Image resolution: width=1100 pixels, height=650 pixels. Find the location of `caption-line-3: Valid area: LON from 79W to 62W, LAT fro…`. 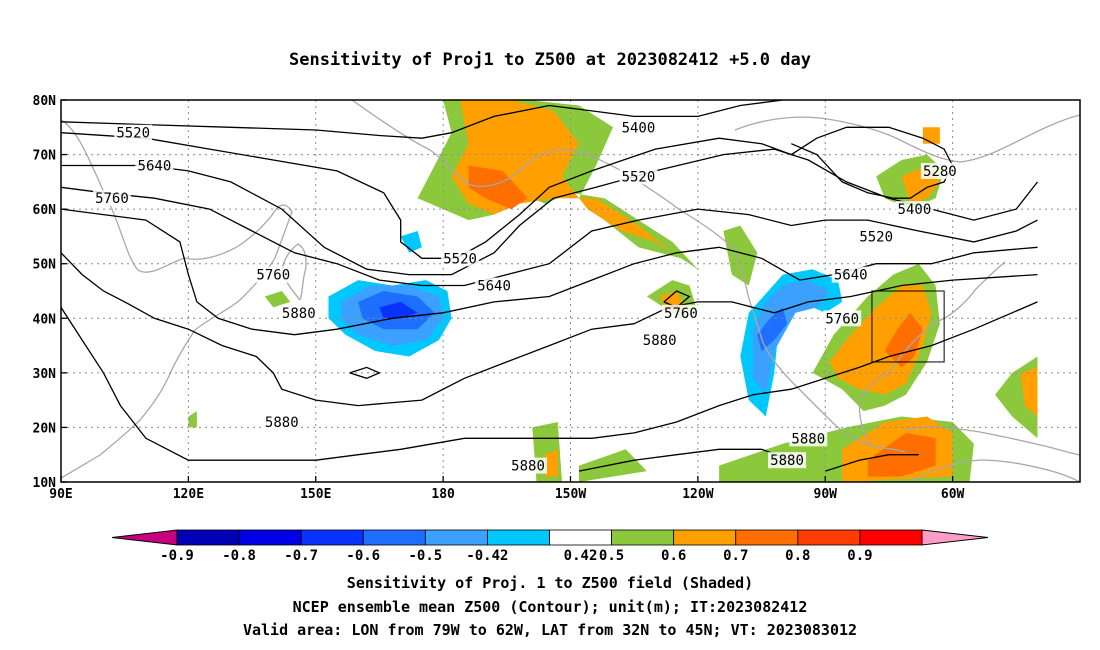

caption-line-3: Valid area: LON from 79W to 62W, LAT fro… is located at coordinates (550, 630).